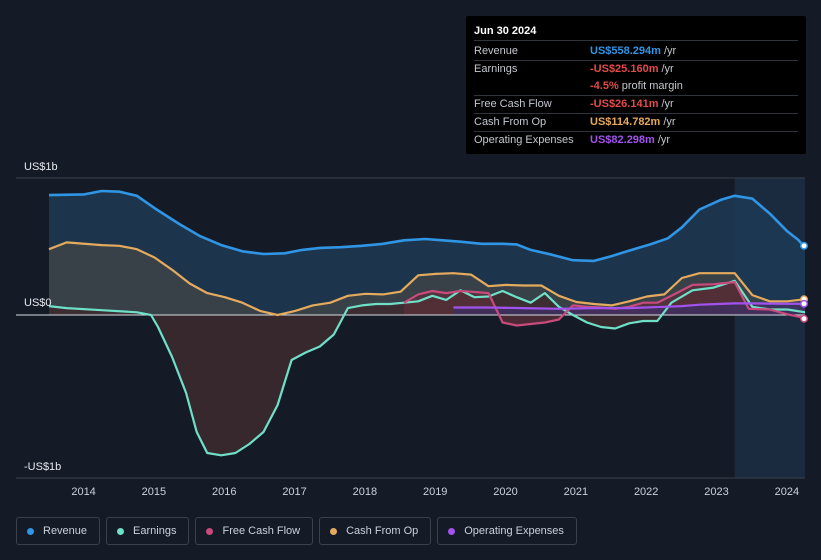 The image size is (821, 560). What do you see at coordinates (510, 122) in the screenshot?
I see `tooltip-label: Cash From Op` at bounding box center [510, 122].